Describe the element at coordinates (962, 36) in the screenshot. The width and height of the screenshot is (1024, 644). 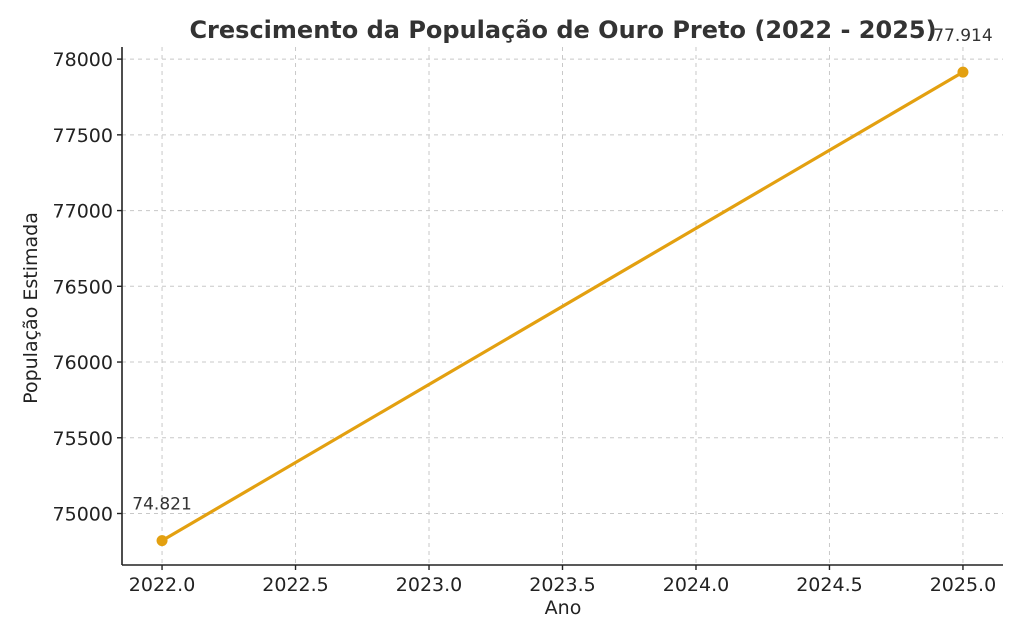
I see `data-label: 77.914` at that location.